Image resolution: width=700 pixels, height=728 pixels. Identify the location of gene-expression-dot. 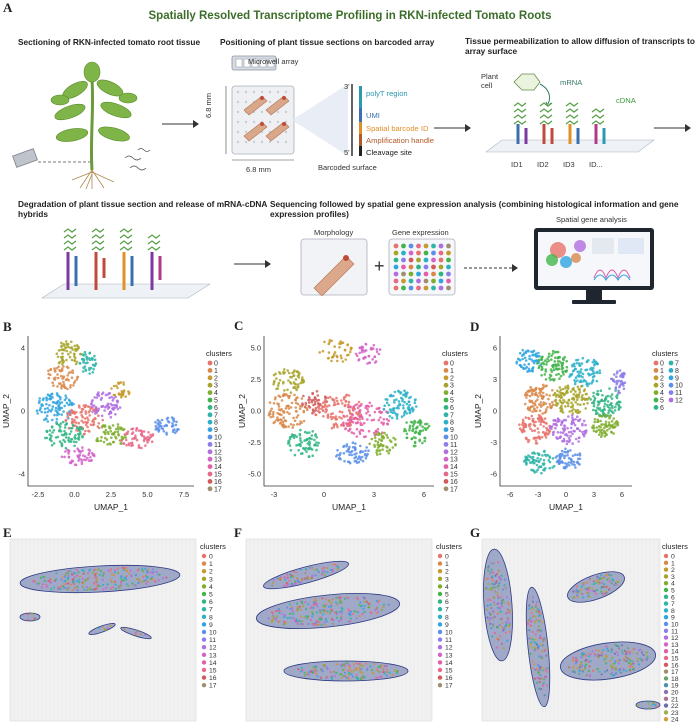
(426, 260).